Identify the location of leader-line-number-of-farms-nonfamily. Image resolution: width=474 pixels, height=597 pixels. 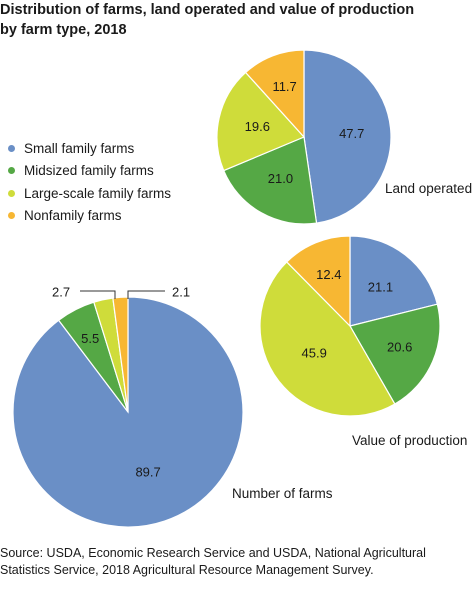
(146, 294).